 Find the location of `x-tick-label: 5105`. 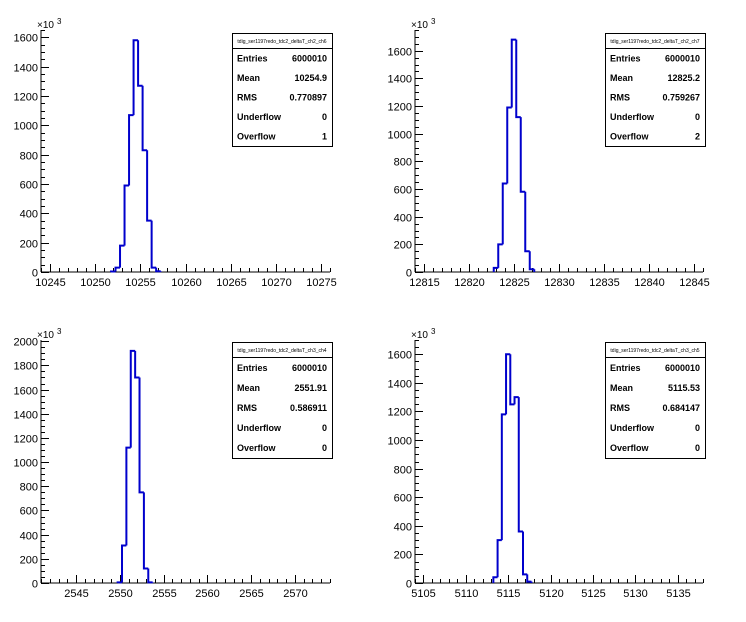

x-tick-label: 5105 is located at coordinates (423, 594).